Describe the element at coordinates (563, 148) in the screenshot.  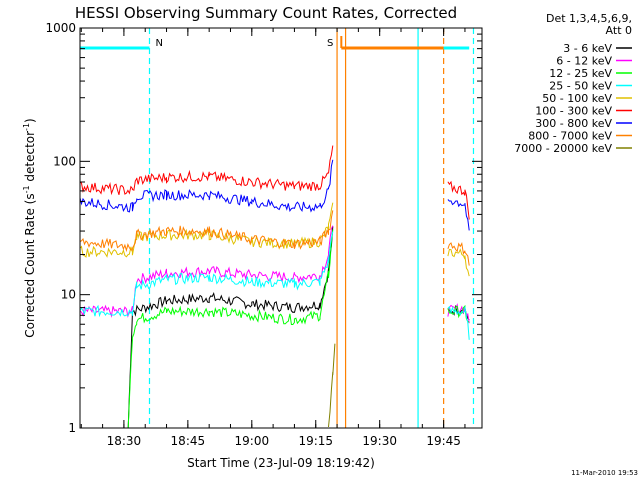
I see `legend-label-8: 7000 - 20000 keV` at that location.